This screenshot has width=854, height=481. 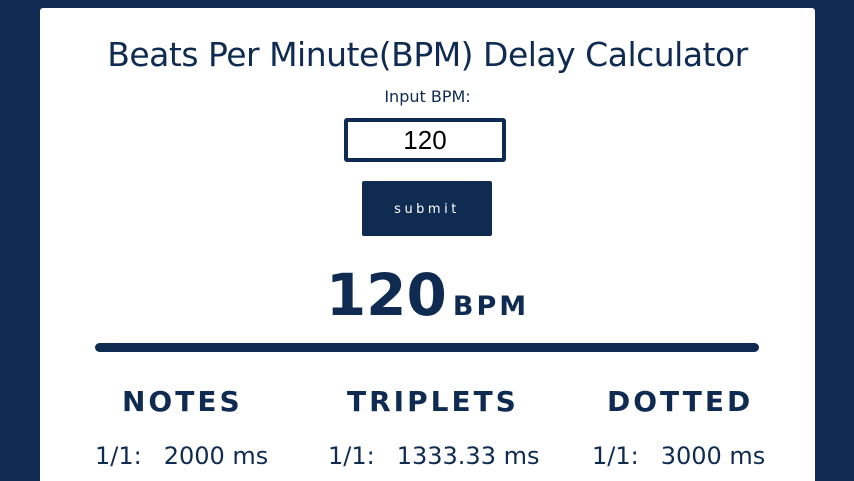 I want to click on bpm-unit: BPM, so click(x=491, y=306).